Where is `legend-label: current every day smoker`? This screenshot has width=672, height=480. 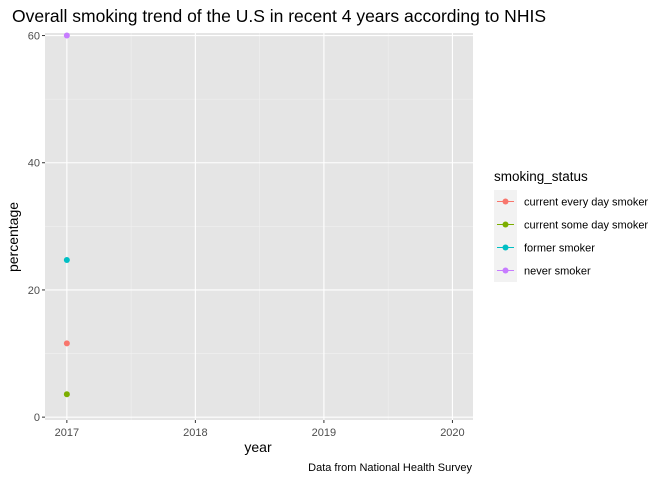 legend-label: current every day smoker is located at coordinates (586, 203).